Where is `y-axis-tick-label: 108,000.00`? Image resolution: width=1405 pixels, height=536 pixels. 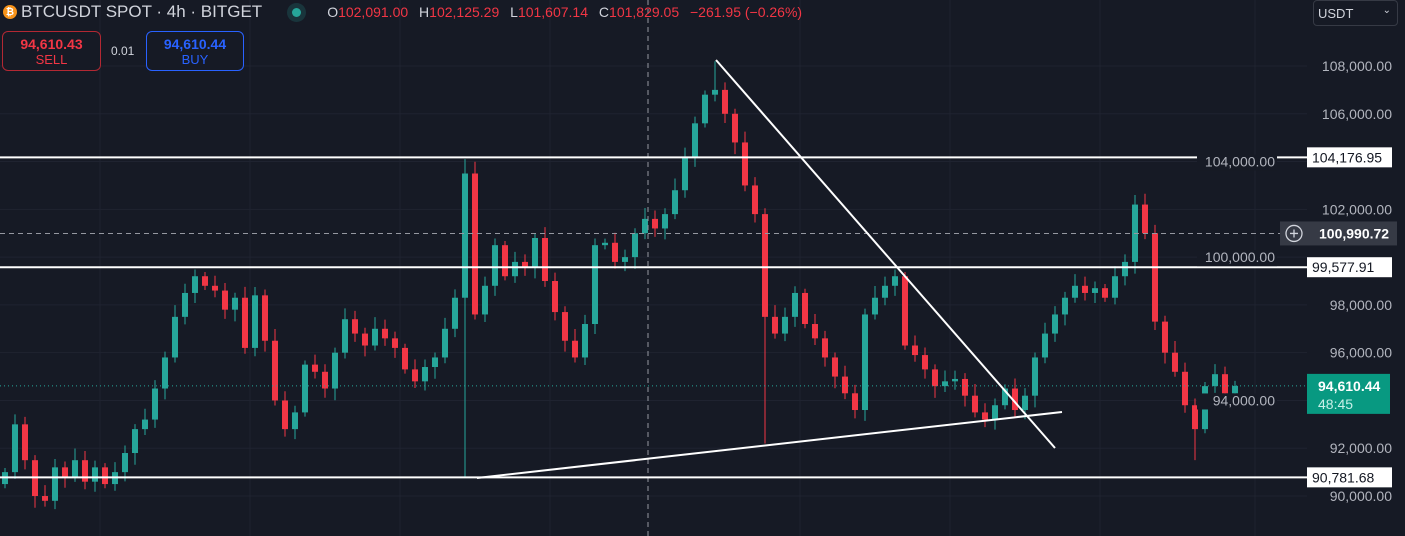 y-axis-tick-label: 108,000.00 is located at coordinates (1357, 66).